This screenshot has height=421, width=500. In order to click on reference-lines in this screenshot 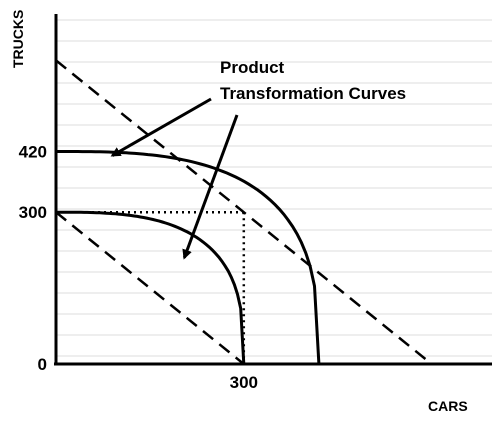, I will do `click(151, 287)`.